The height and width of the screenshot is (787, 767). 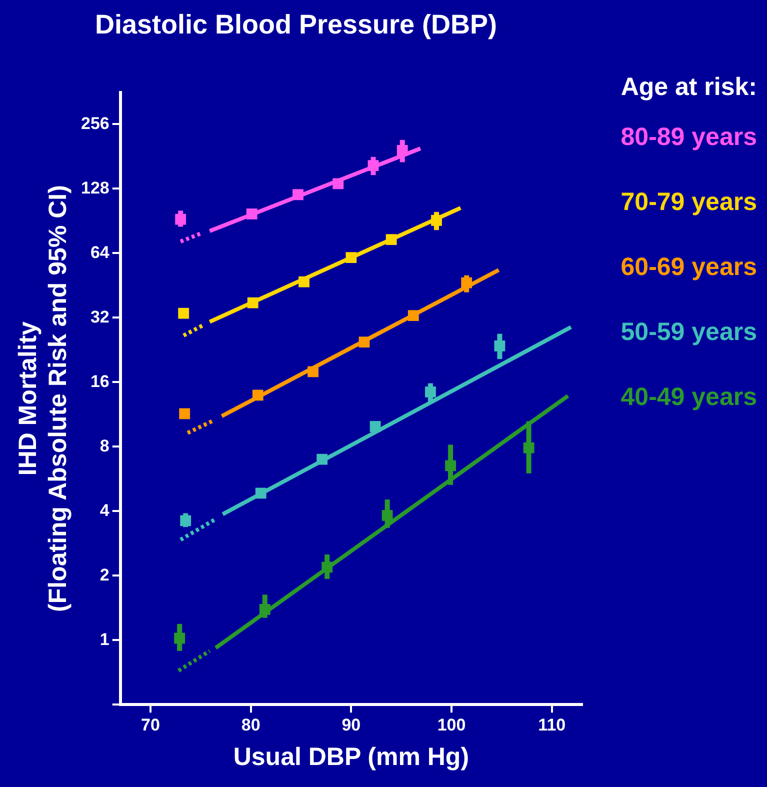 I want to click on x-tick-label: 70, so click(x=150, y=724).